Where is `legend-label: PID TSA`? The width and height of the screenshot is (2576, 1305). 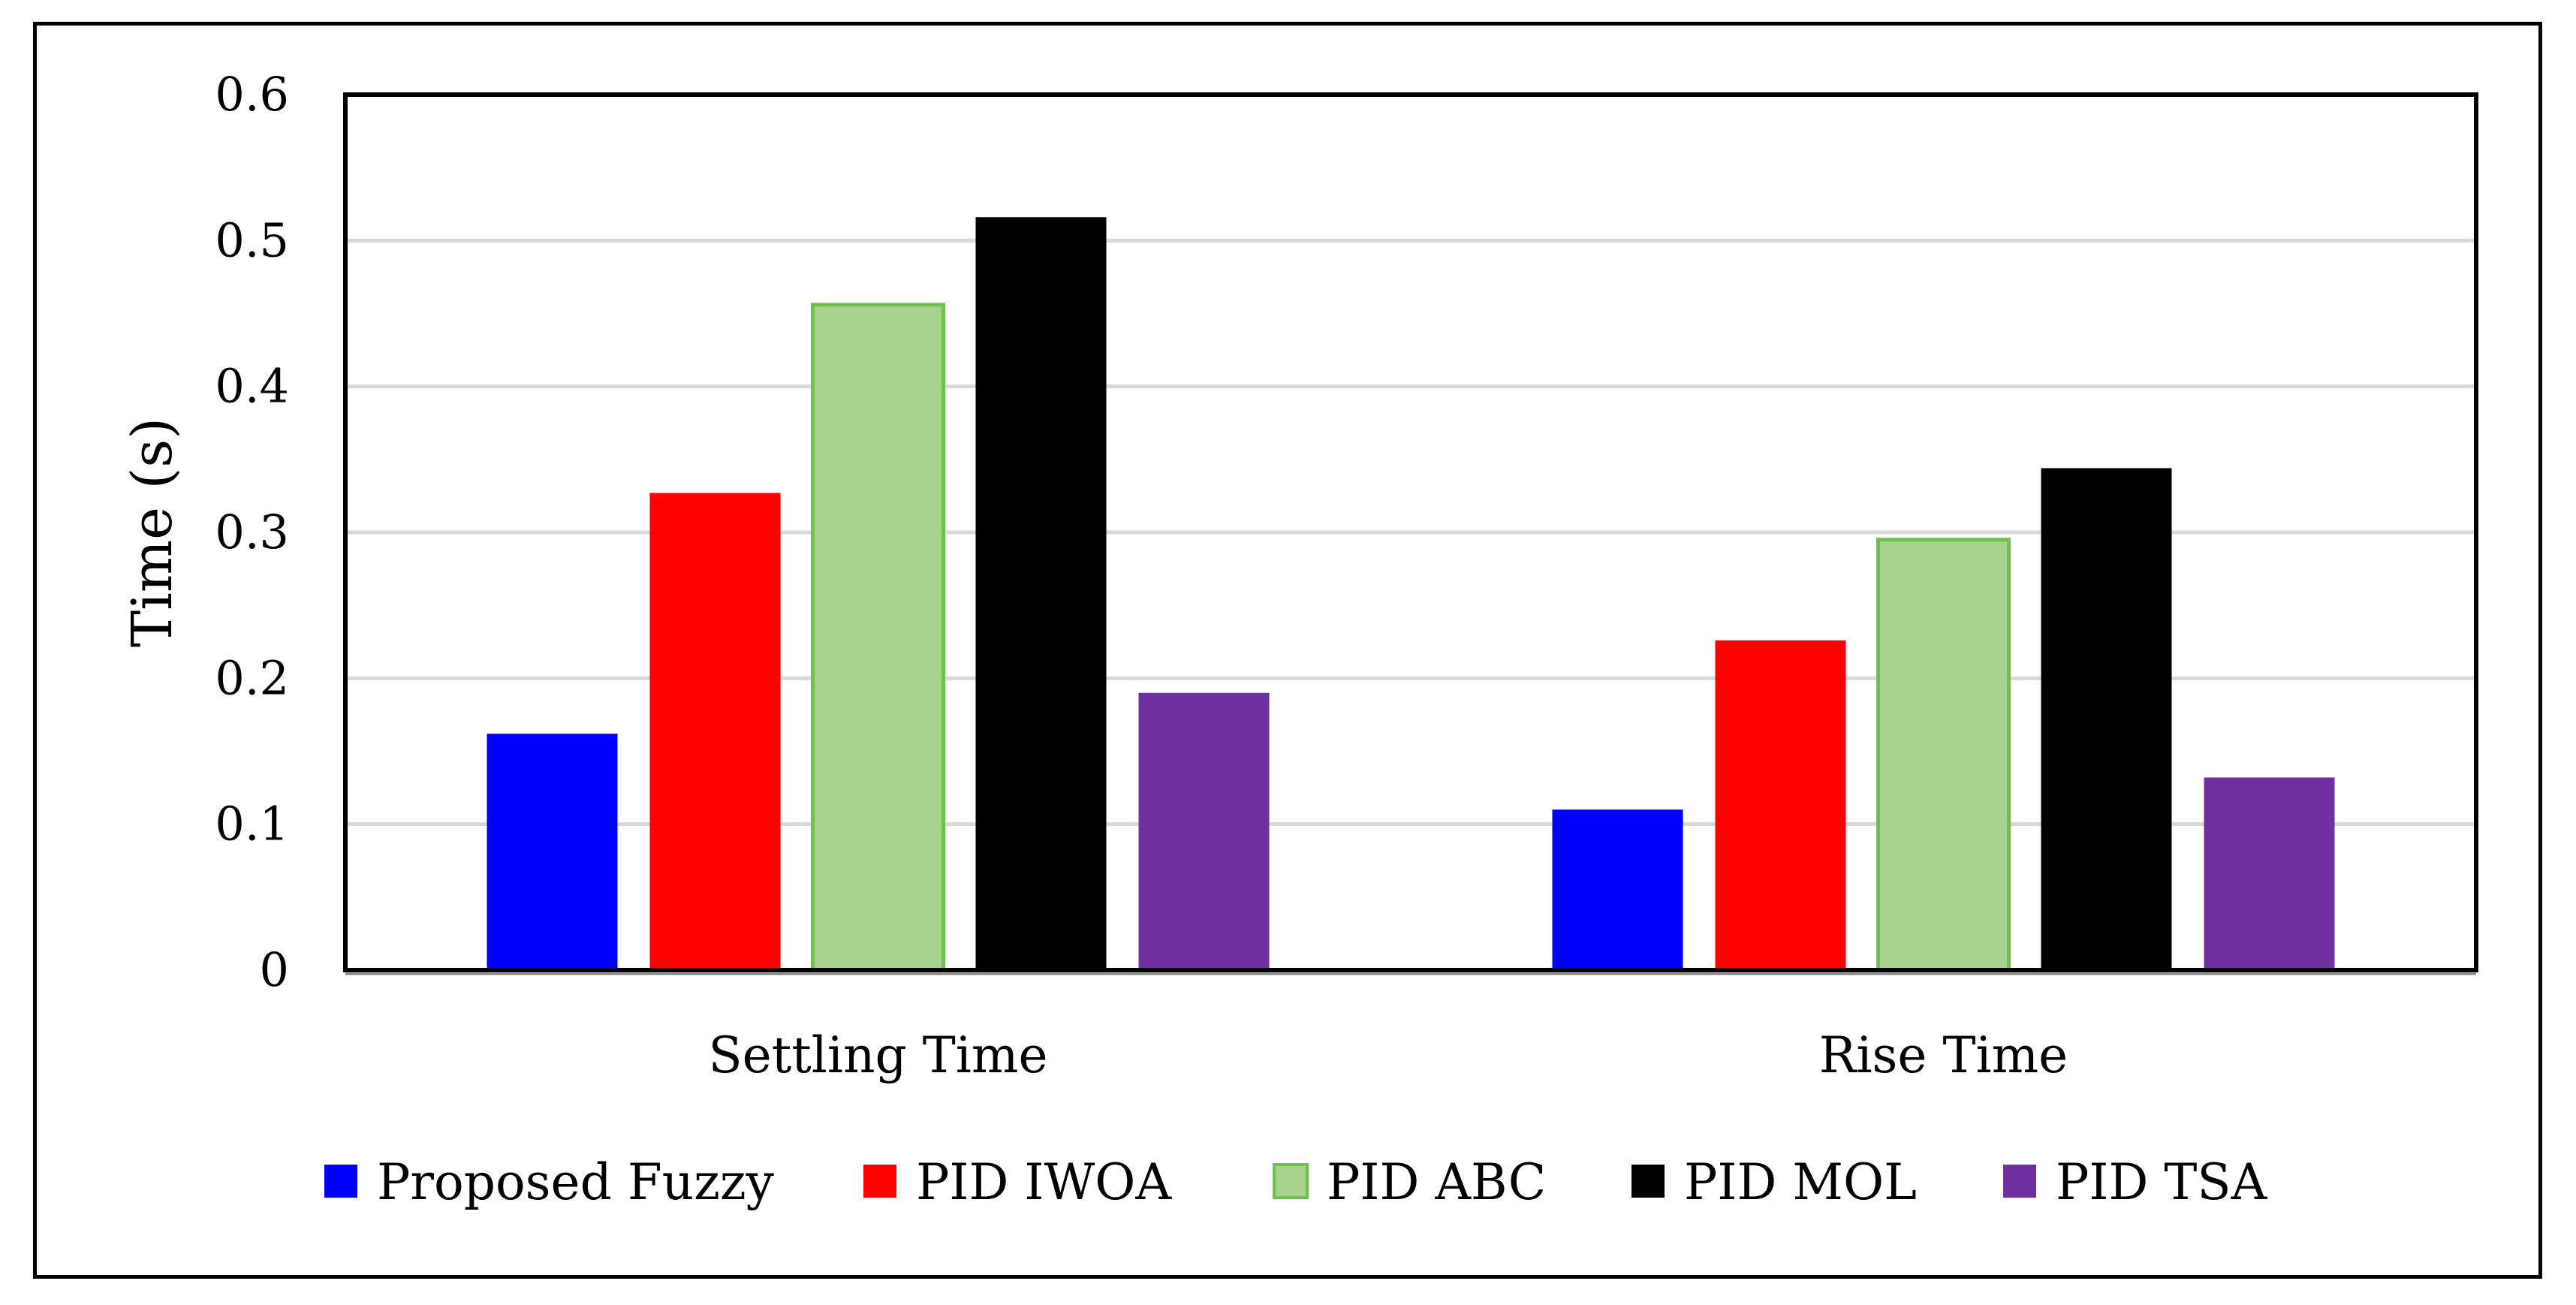 legend-label: PID TSA is located at coordinates (2162, 1182).